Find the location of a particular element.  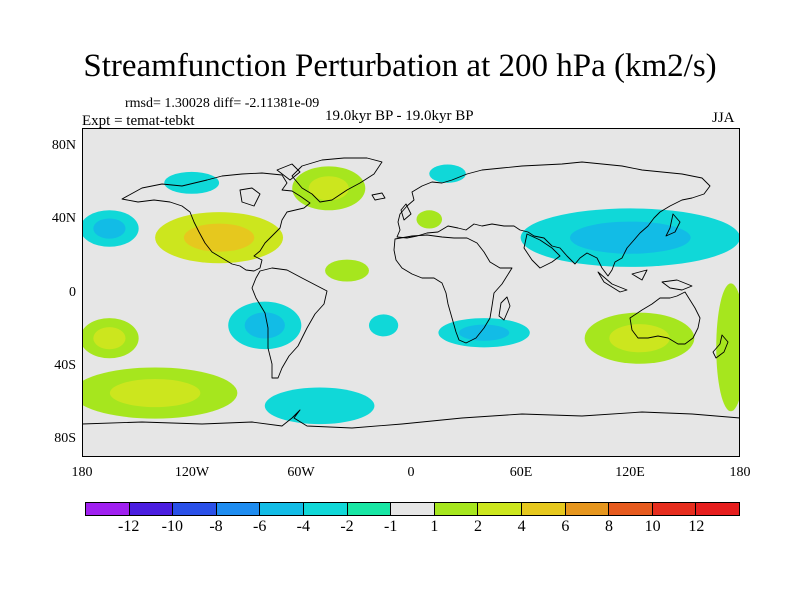

colorbar-label: -8 is located at coordinates (216, 526).